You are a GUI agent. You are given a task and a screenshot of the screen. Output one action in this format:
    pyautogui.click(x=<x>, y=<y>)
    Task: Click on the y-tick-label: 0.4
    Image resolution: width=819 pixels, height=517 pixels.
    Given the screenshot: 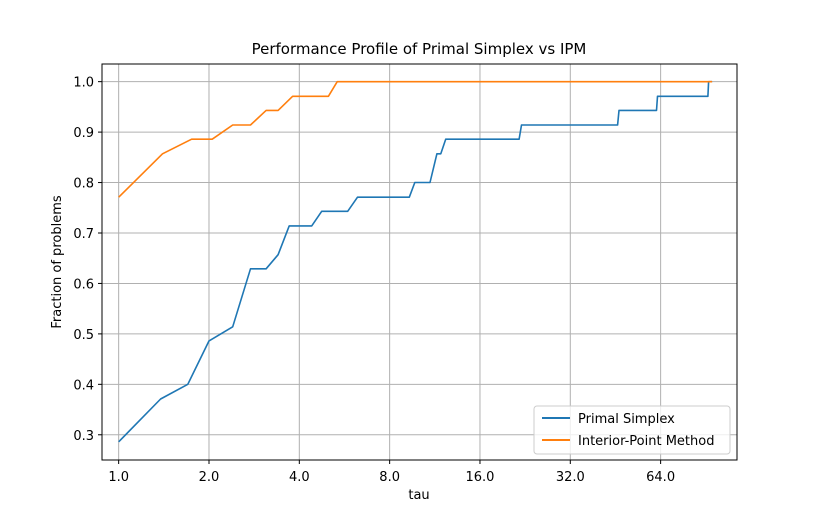 What is the action you would take?
    pyautogui.click(x=83, y=385)
    